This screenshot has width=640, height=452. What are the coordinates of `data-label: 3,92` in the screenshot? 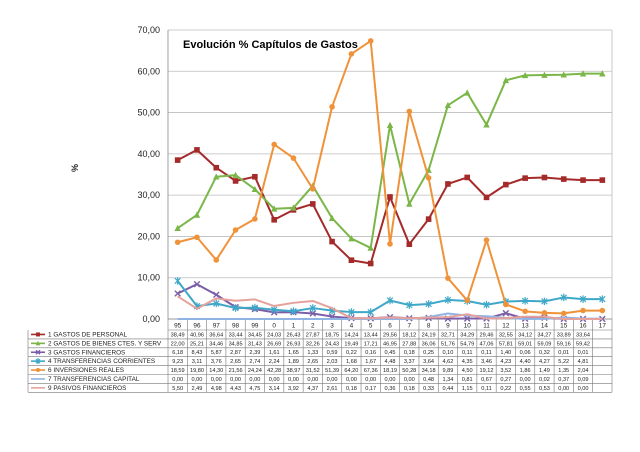 It's located at (293, 389).